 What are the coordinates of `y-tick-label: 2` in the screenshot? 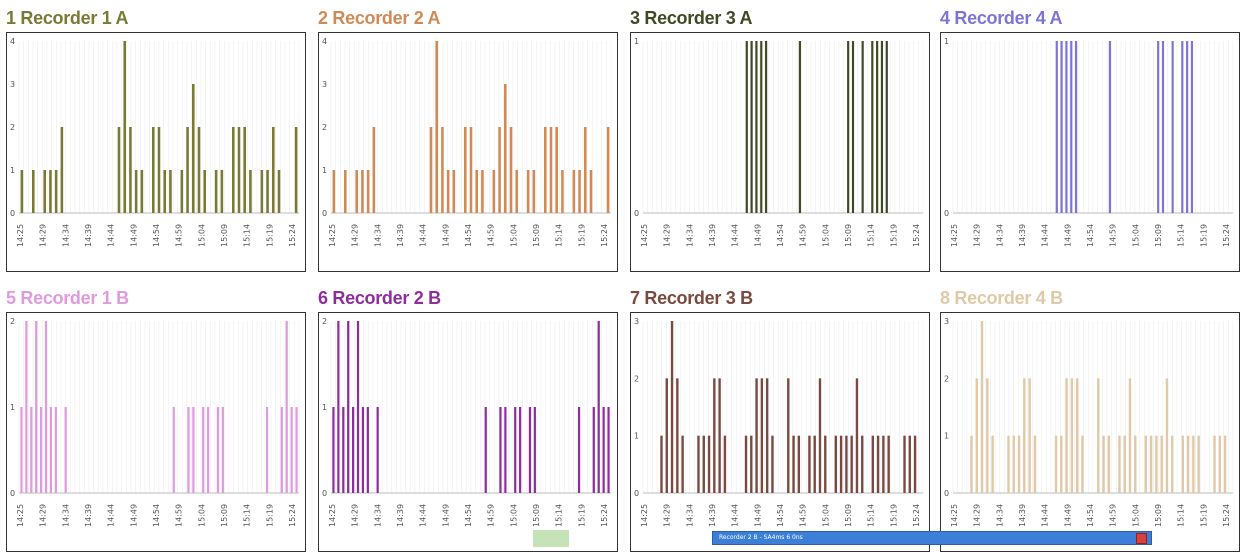 It's located at (946, 378).